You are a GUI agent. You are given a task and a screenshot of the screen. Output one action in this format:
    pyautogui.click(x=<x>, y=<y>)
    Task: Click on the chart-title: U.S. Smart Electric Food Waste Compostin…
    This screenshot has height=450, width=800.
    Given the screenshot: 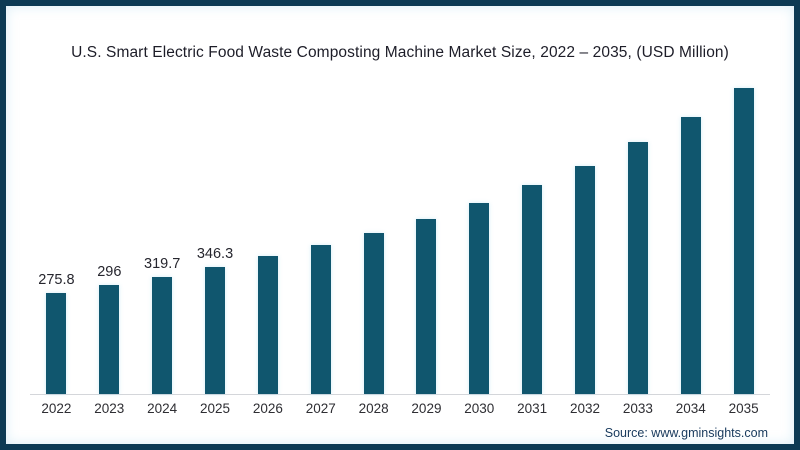 What is the action you would take?
    pyautogui.click(x=400, y=52)
    